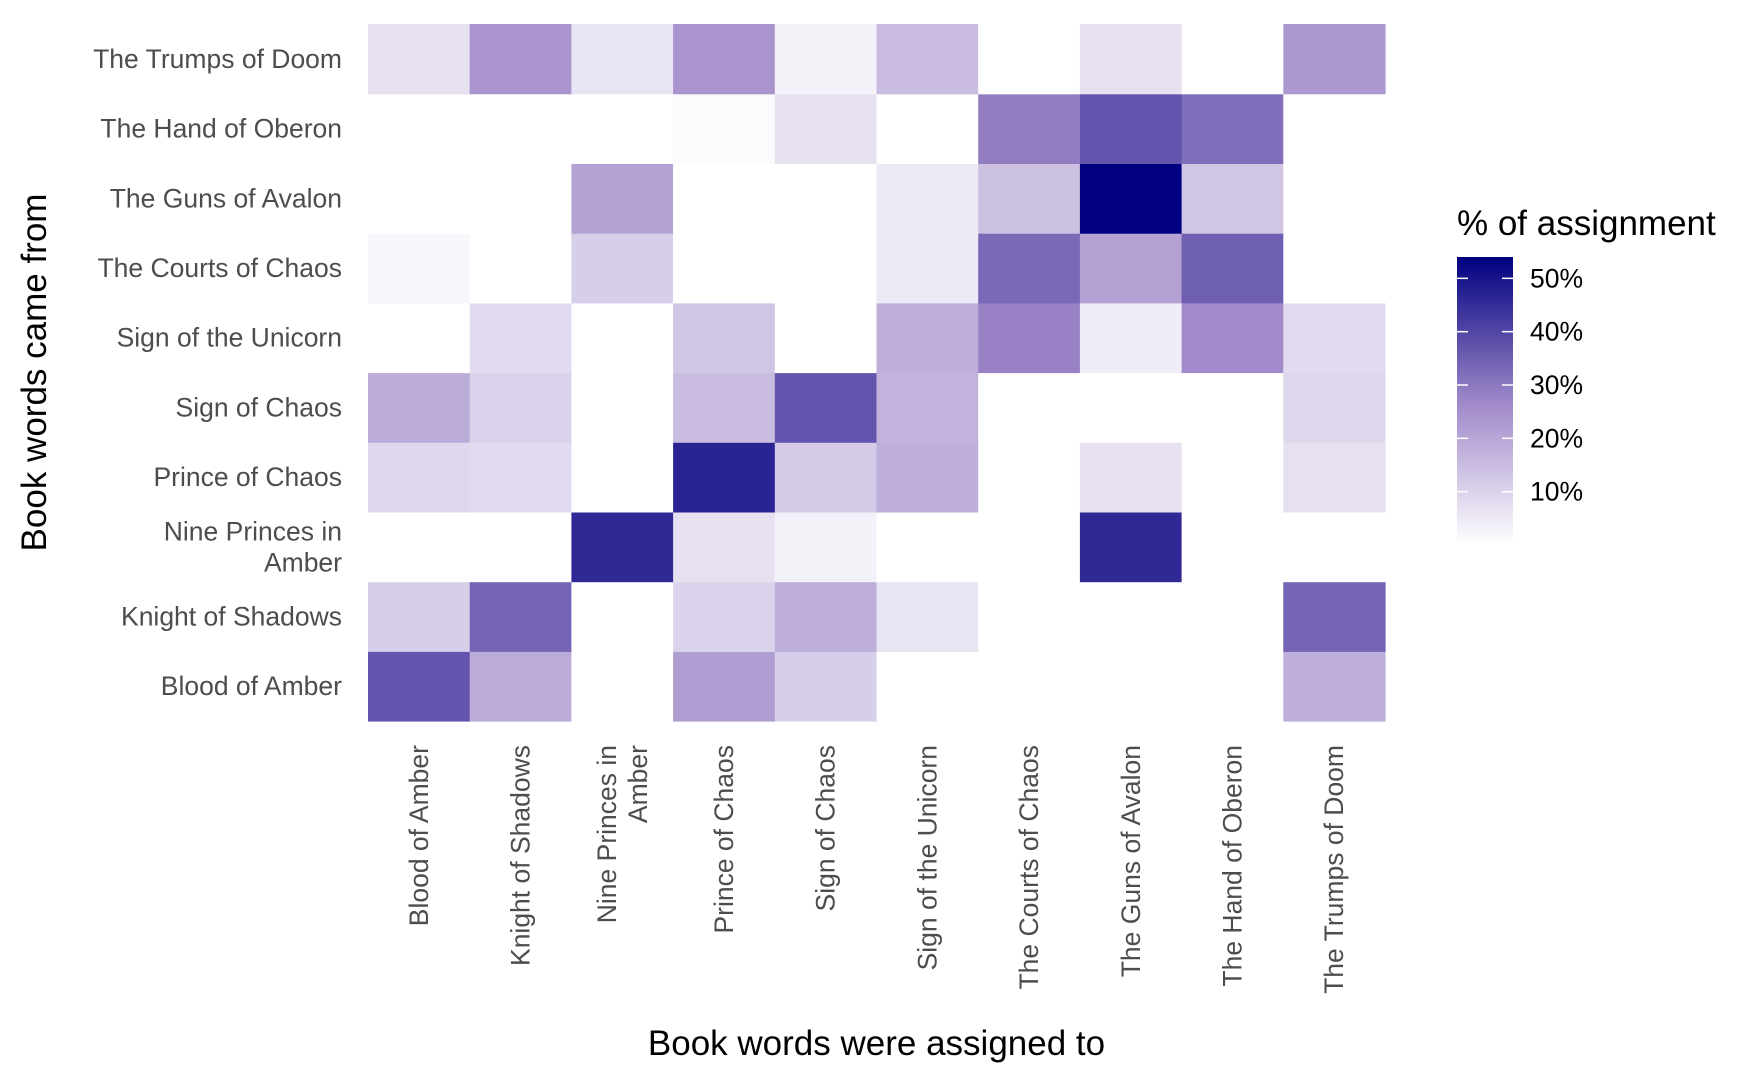 The height and width of the screenshot is (1086, 1750). I want to click on heatmap-cell-the-courts-of-chaos-to-the-courts-of-chaos, so click(1029, 268).